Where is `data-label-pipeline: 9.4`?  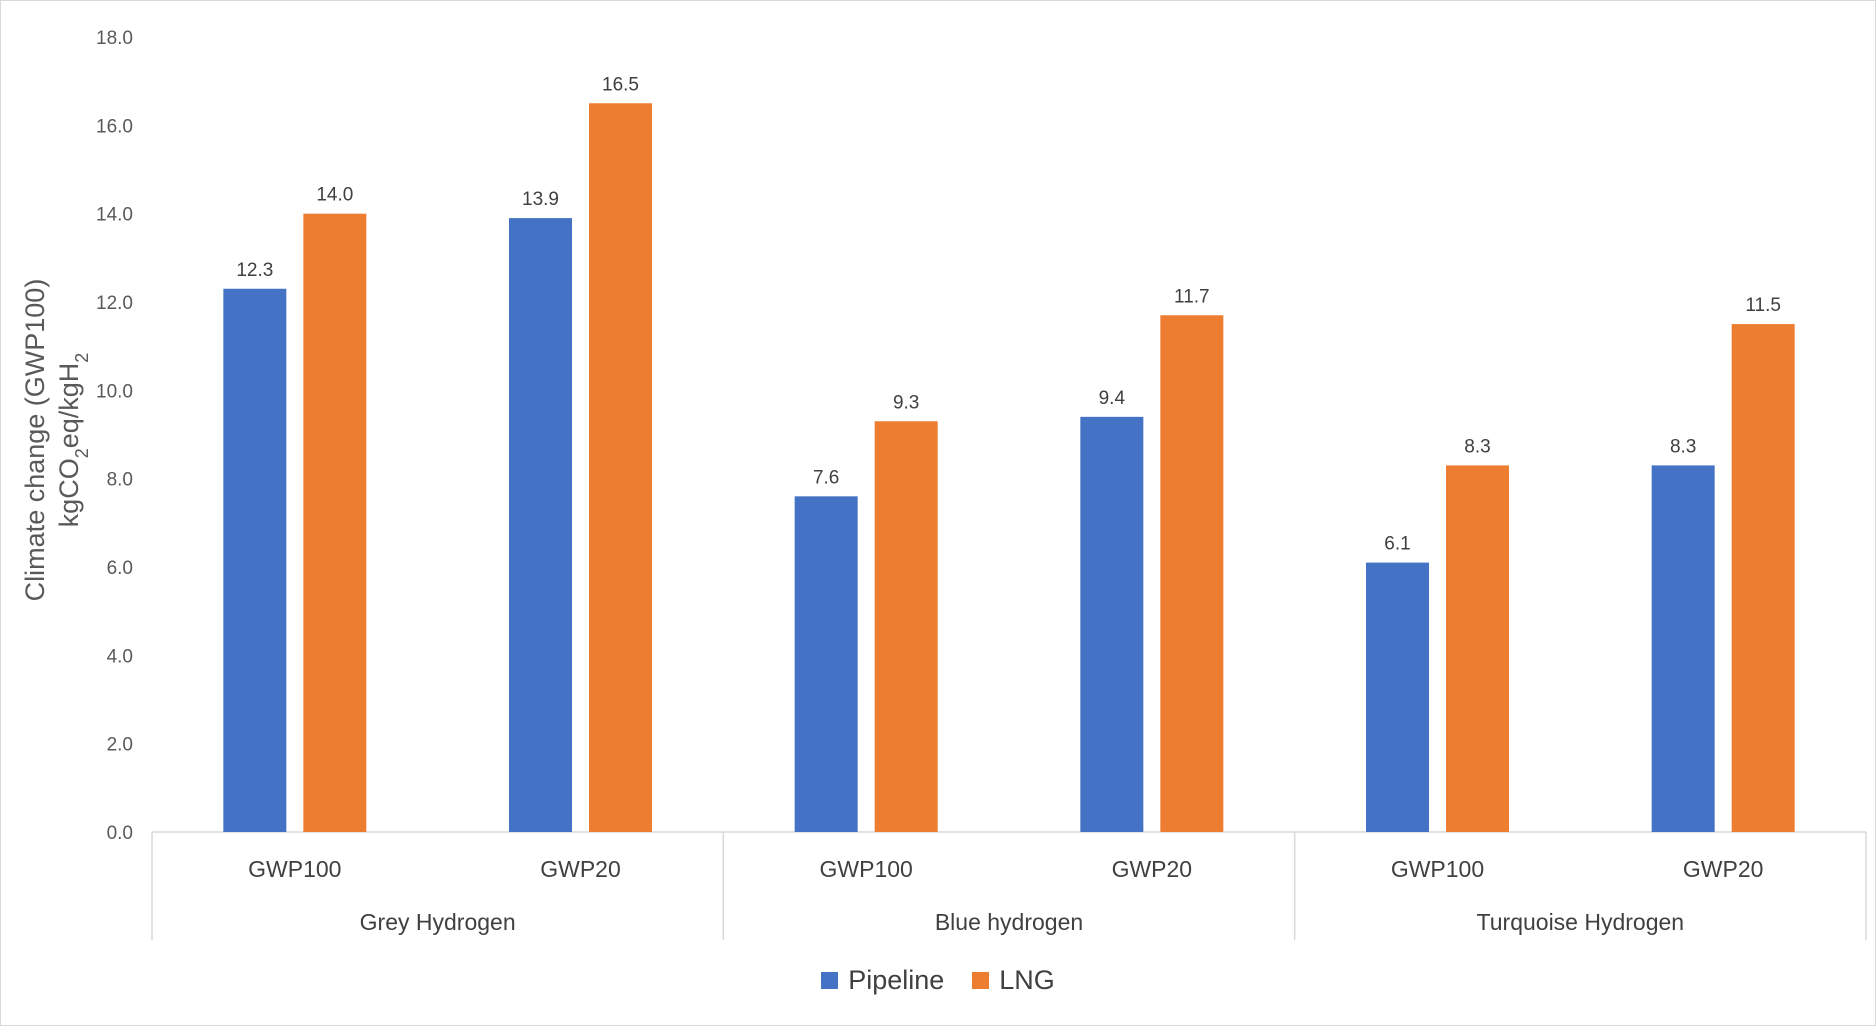 data-label-pipeline: 9.4 is located at coordinates (1112, 398).